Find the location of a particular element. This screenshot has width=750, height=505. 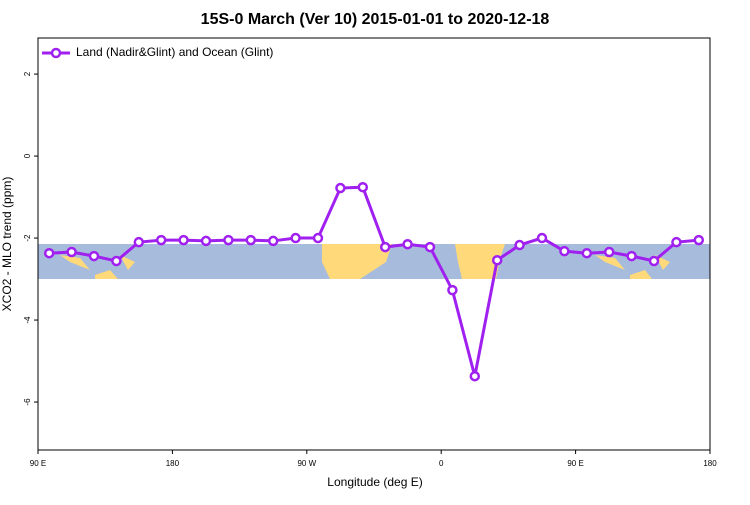

y-tick-label: -2 is located at coordinates (27, 238).